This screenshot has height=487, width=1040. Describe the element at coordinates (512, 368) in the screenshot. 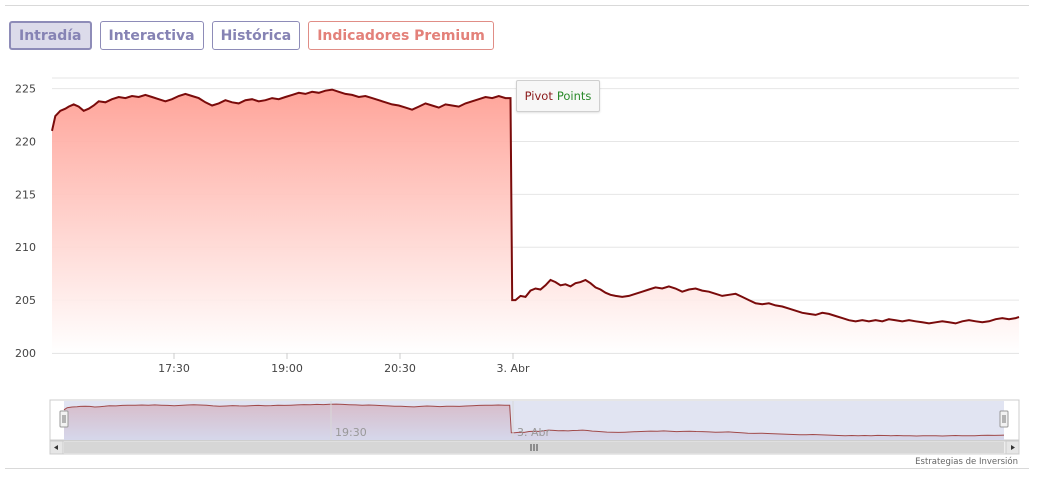

I see `x-tick-label: 3. Abr` at that location.